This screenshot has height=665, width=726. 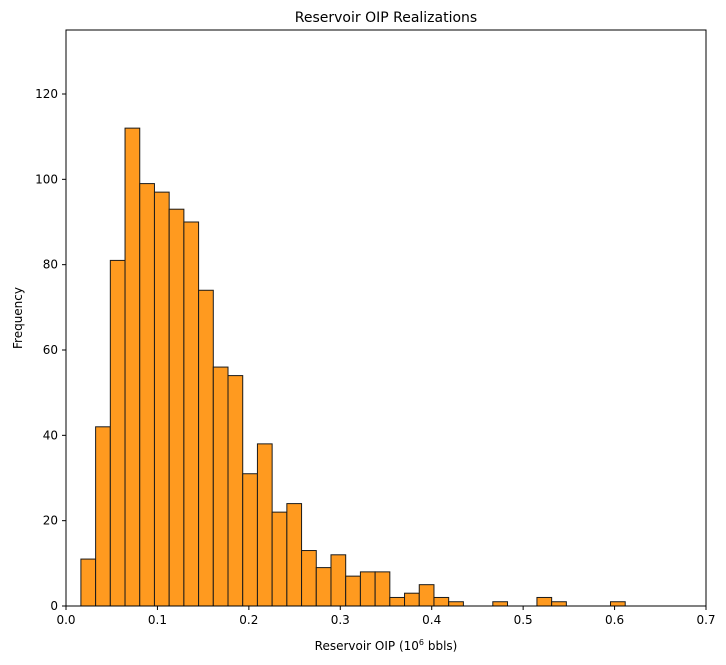 What do you see at coordinates (50, 435) in the screenshot?
I see `y-tick-label: 40` at bounding box center [50, 435].